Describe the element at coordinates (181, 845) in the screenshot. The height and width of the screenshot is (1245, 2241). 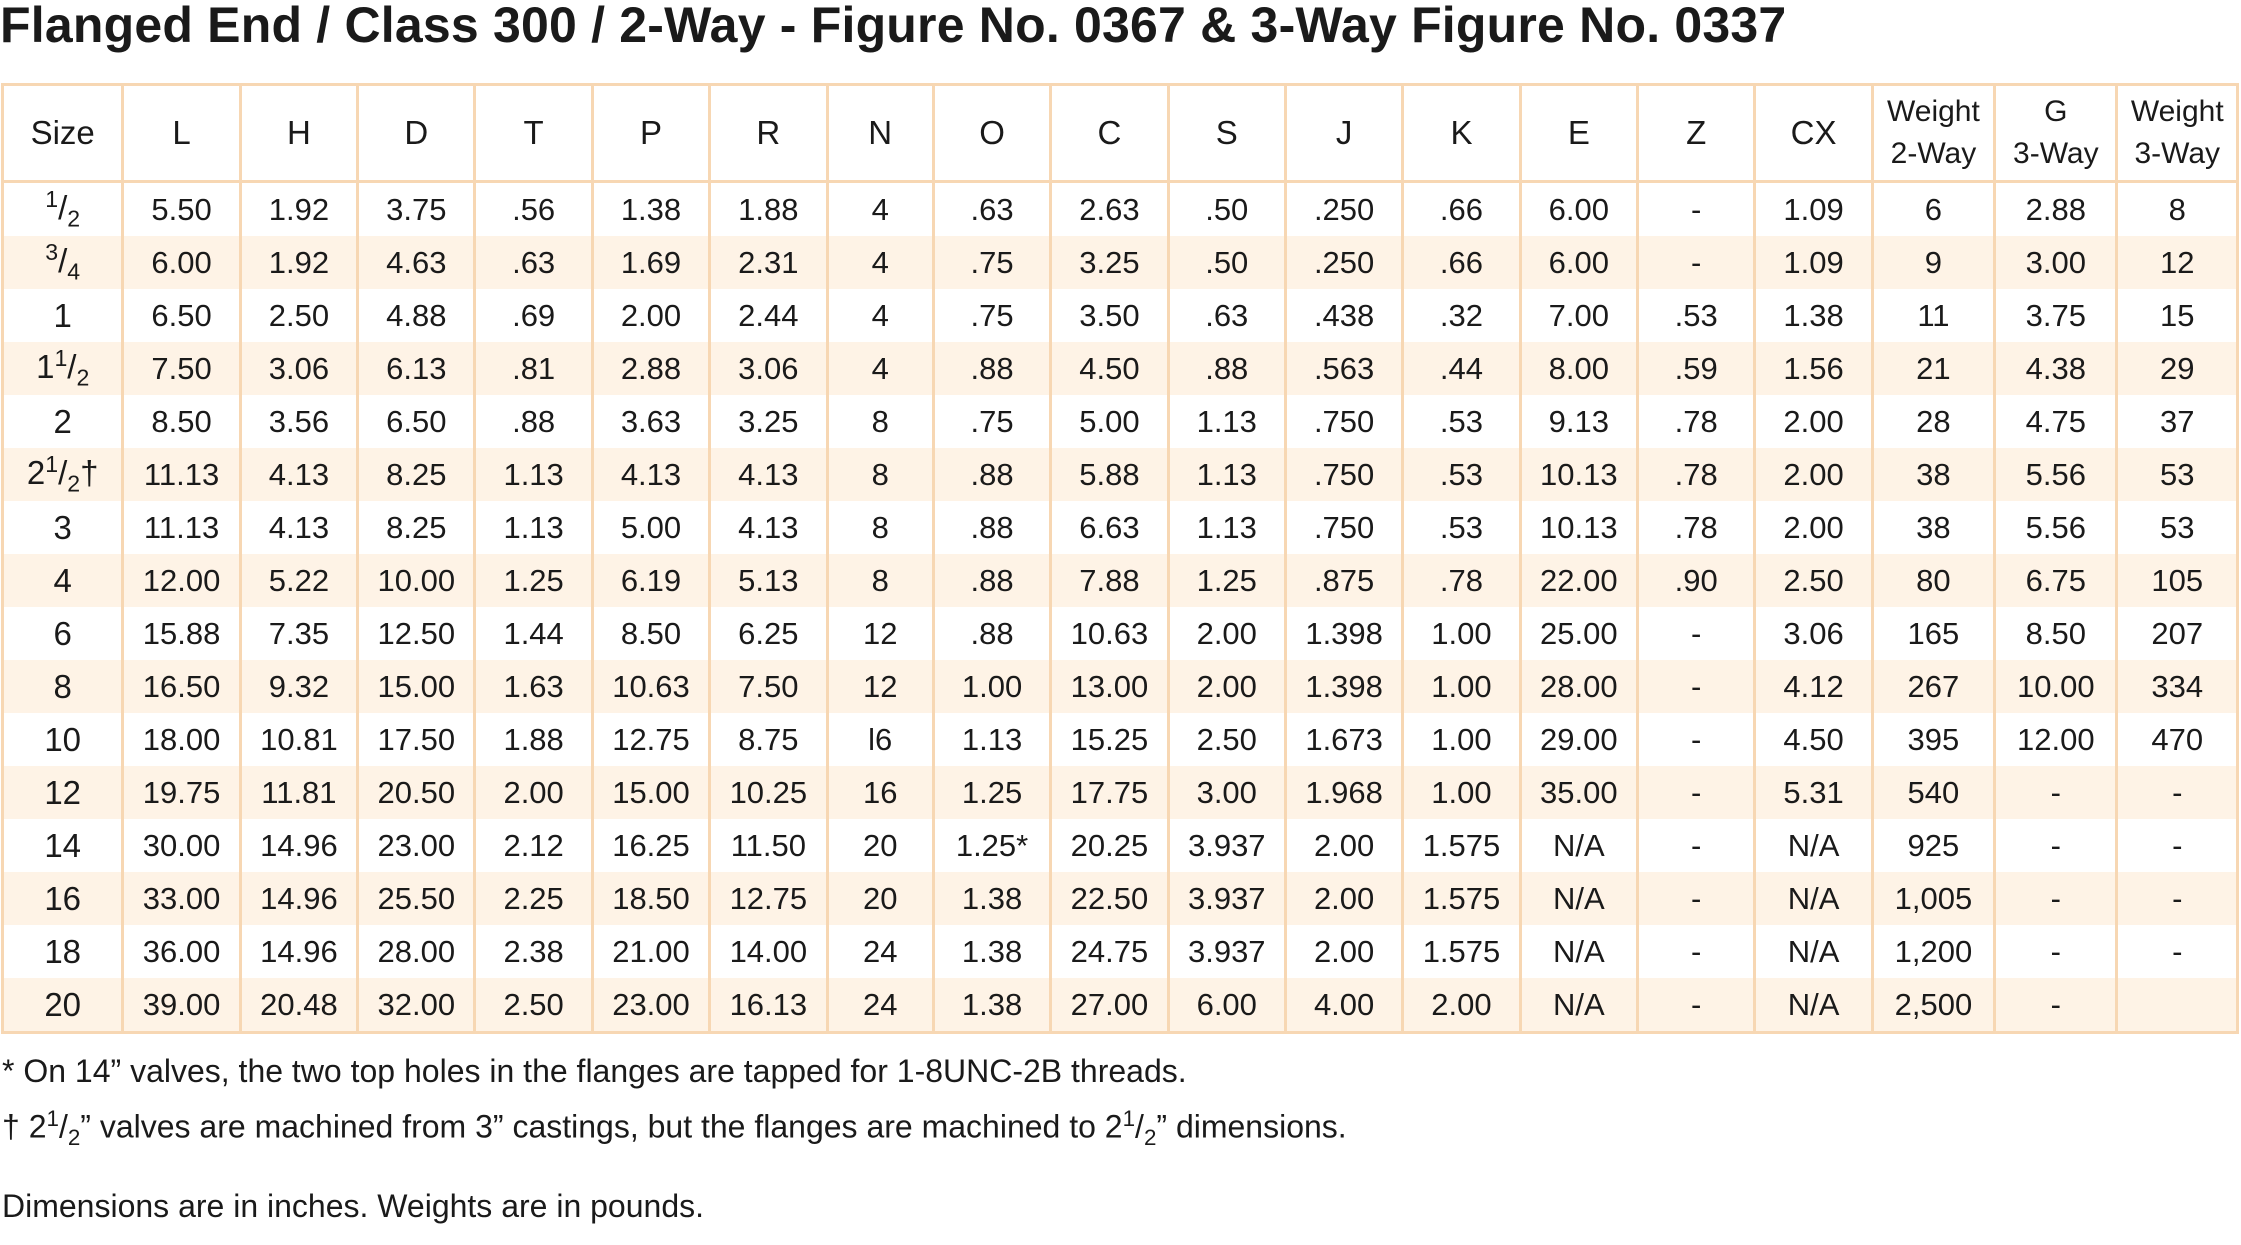
I see `table-cell: 30.00` at that location.